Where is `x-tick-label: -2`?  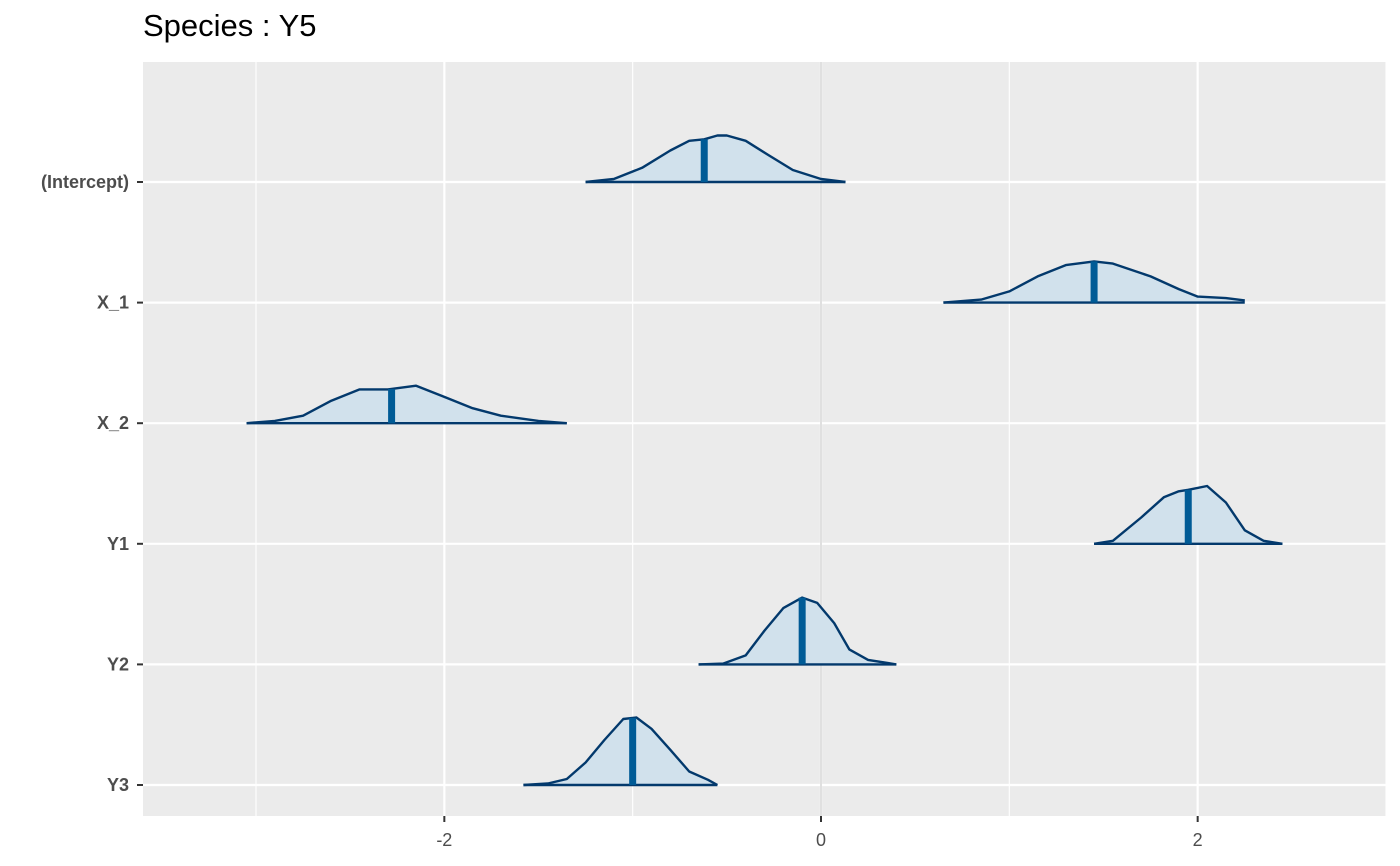 x-tick-label: -2 is located at coordinates (444, 840).